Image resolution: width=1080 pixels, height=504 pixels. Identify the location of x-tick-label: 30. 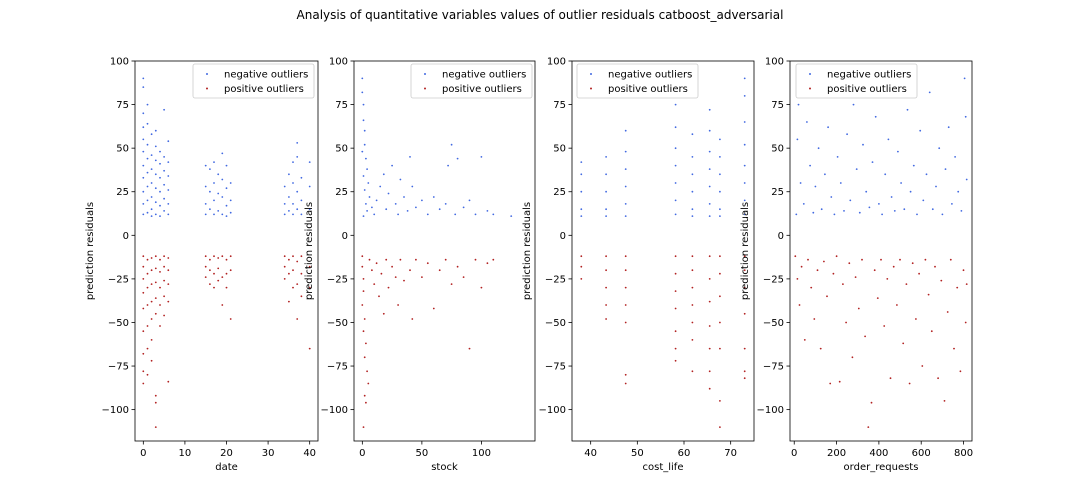
(268, 453).